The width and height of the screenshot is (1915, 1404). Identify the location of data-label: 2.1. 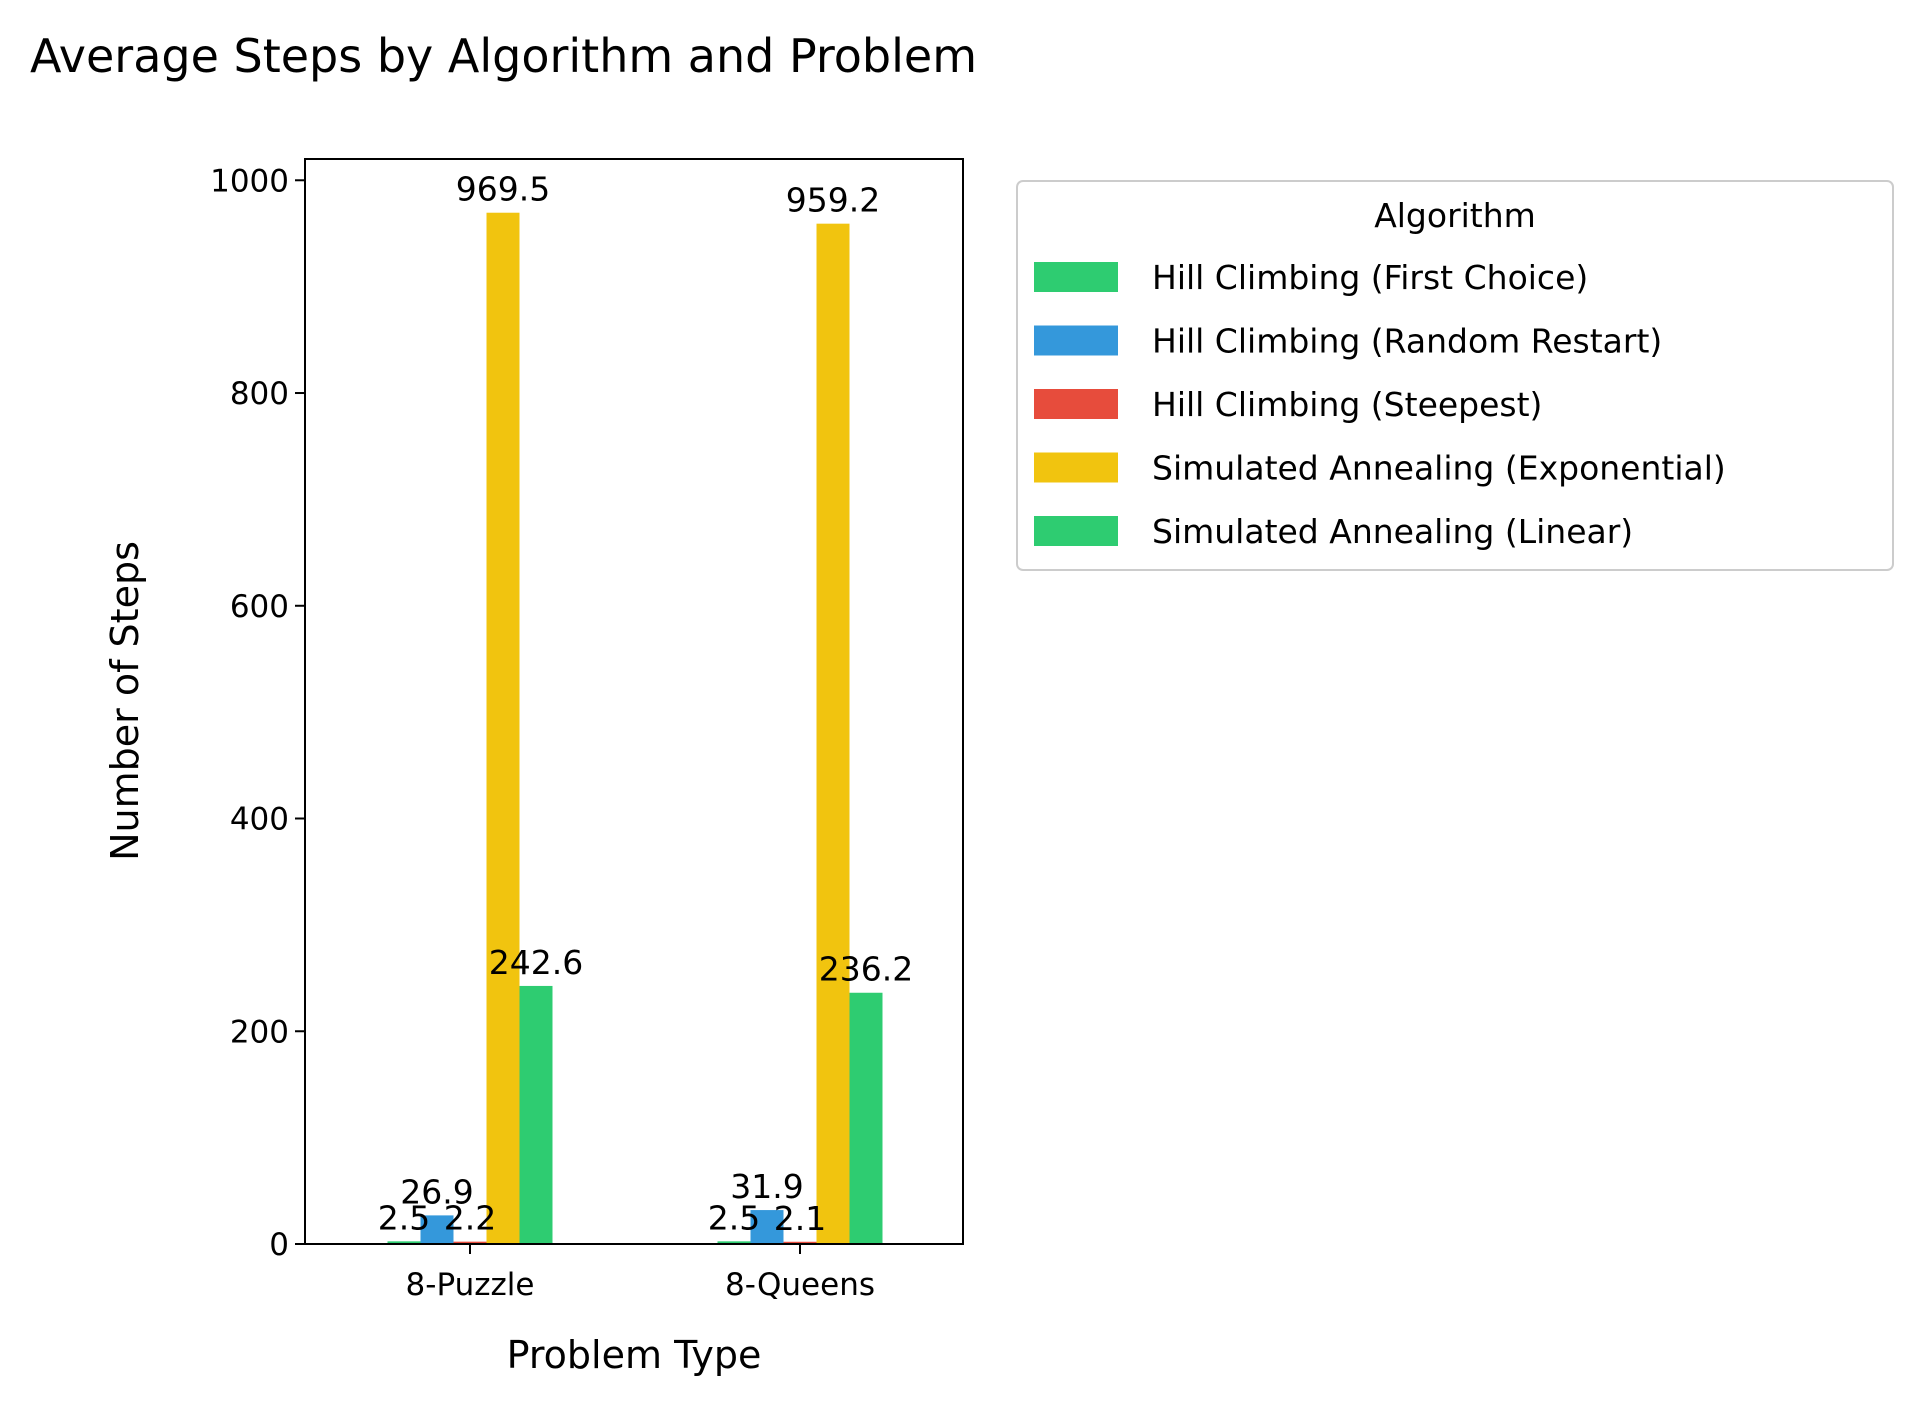
(800, 1218).